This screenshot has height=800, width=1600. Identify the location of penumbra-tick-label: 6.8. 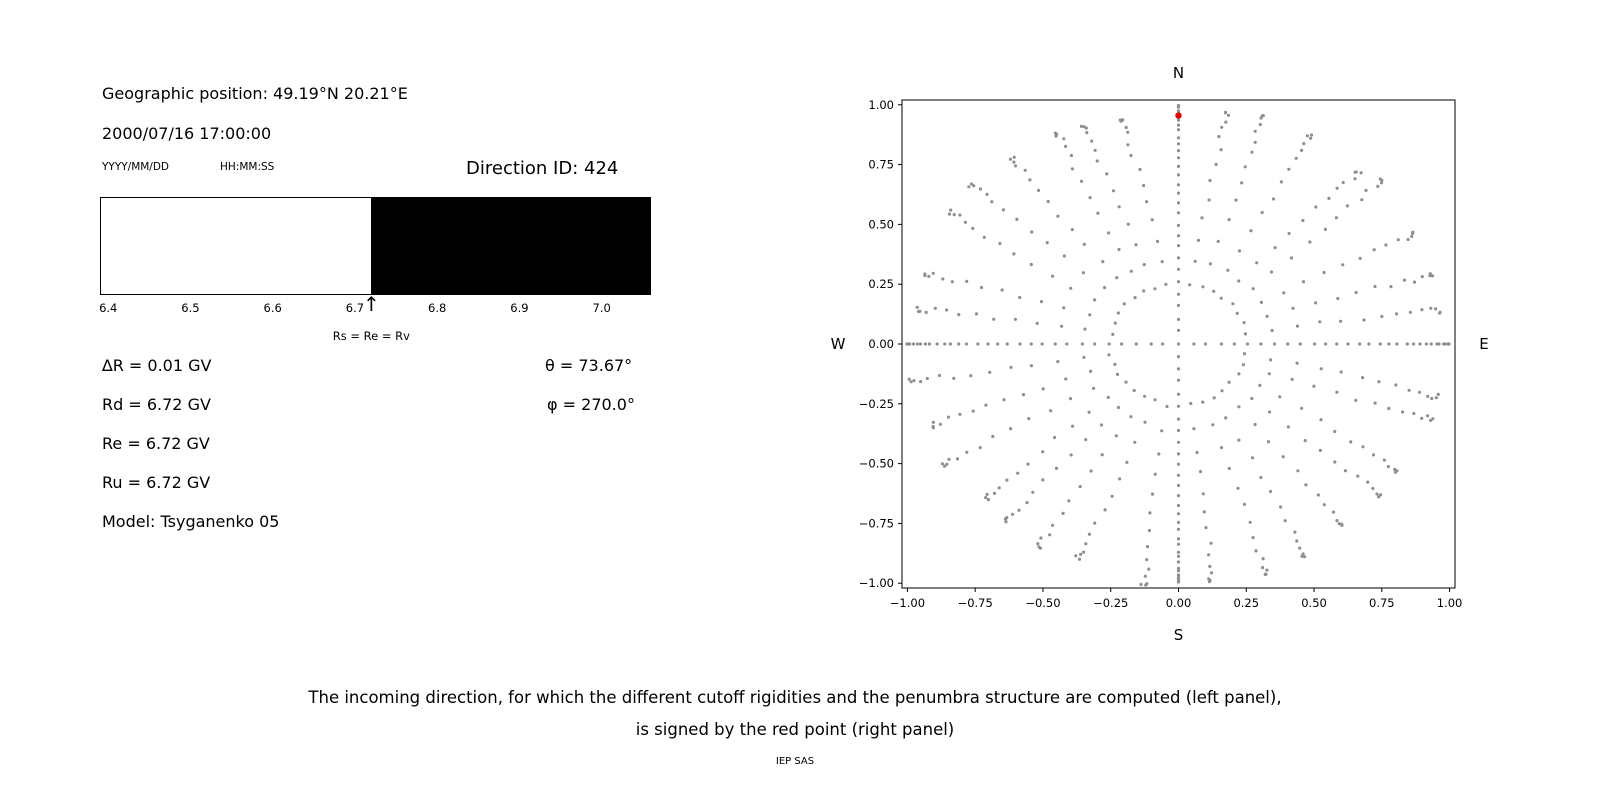
(437, 308).